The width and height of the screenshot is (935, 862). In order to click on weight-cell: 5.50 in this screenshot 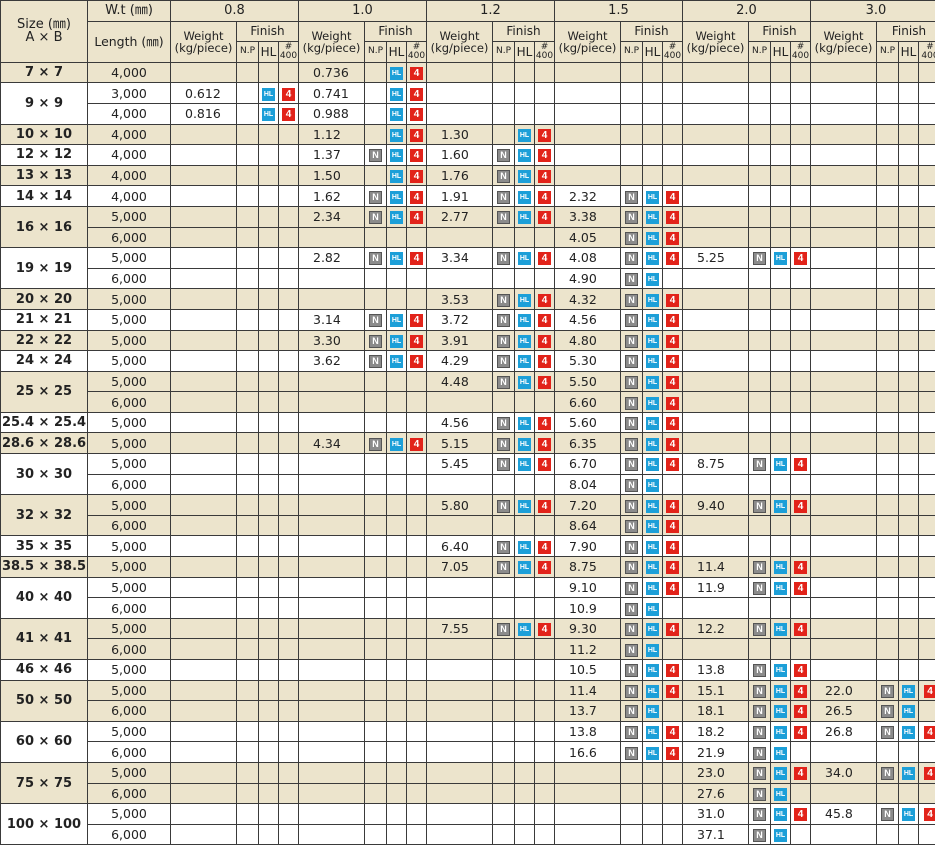, I will do `click(587, 381)`.